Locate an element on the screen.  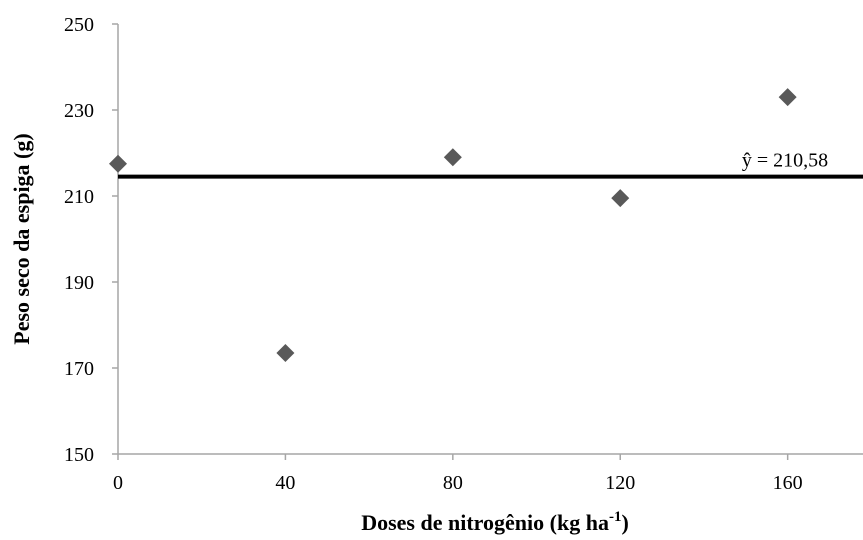
equation-annotation: ŷ = 210,58 is located at coordinates (785, 161).